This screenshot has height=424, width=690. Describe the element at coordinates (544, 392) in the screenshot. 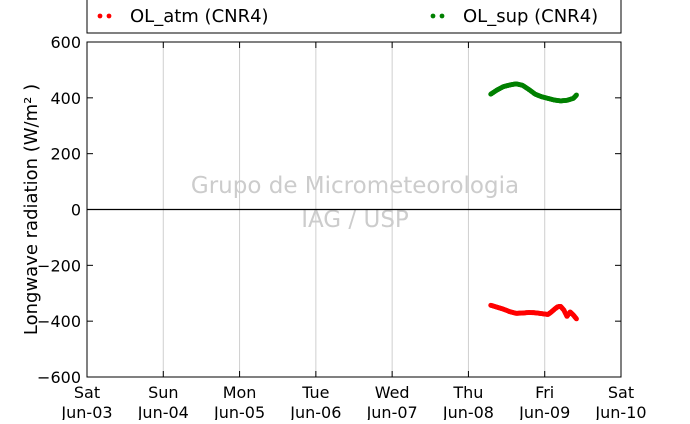

I see `x-tick-label-day: Fri` at that location.